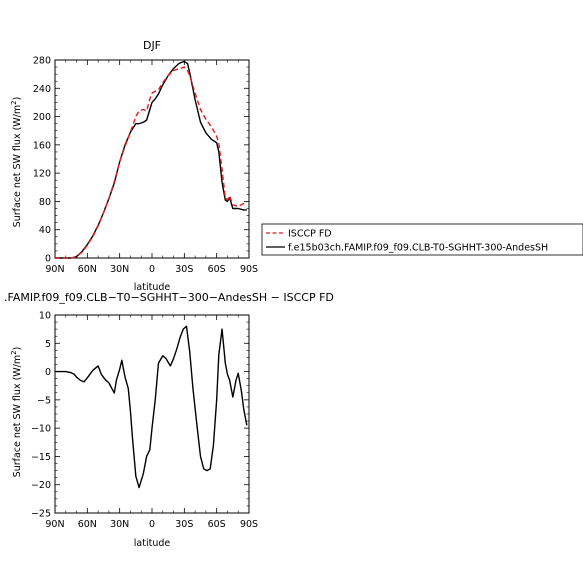 The width and height of the screenshot is (583, 583). Describe the element at coordinates (42, 61) in the screenshot. I see `top-y-tick-label: 280` at that location.